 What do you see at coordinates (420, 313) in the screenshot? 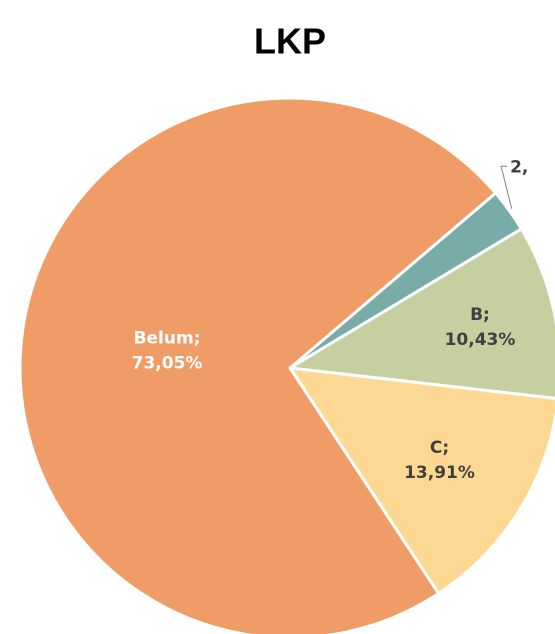
I see `pie-slice` at bounding box center [420, 313].